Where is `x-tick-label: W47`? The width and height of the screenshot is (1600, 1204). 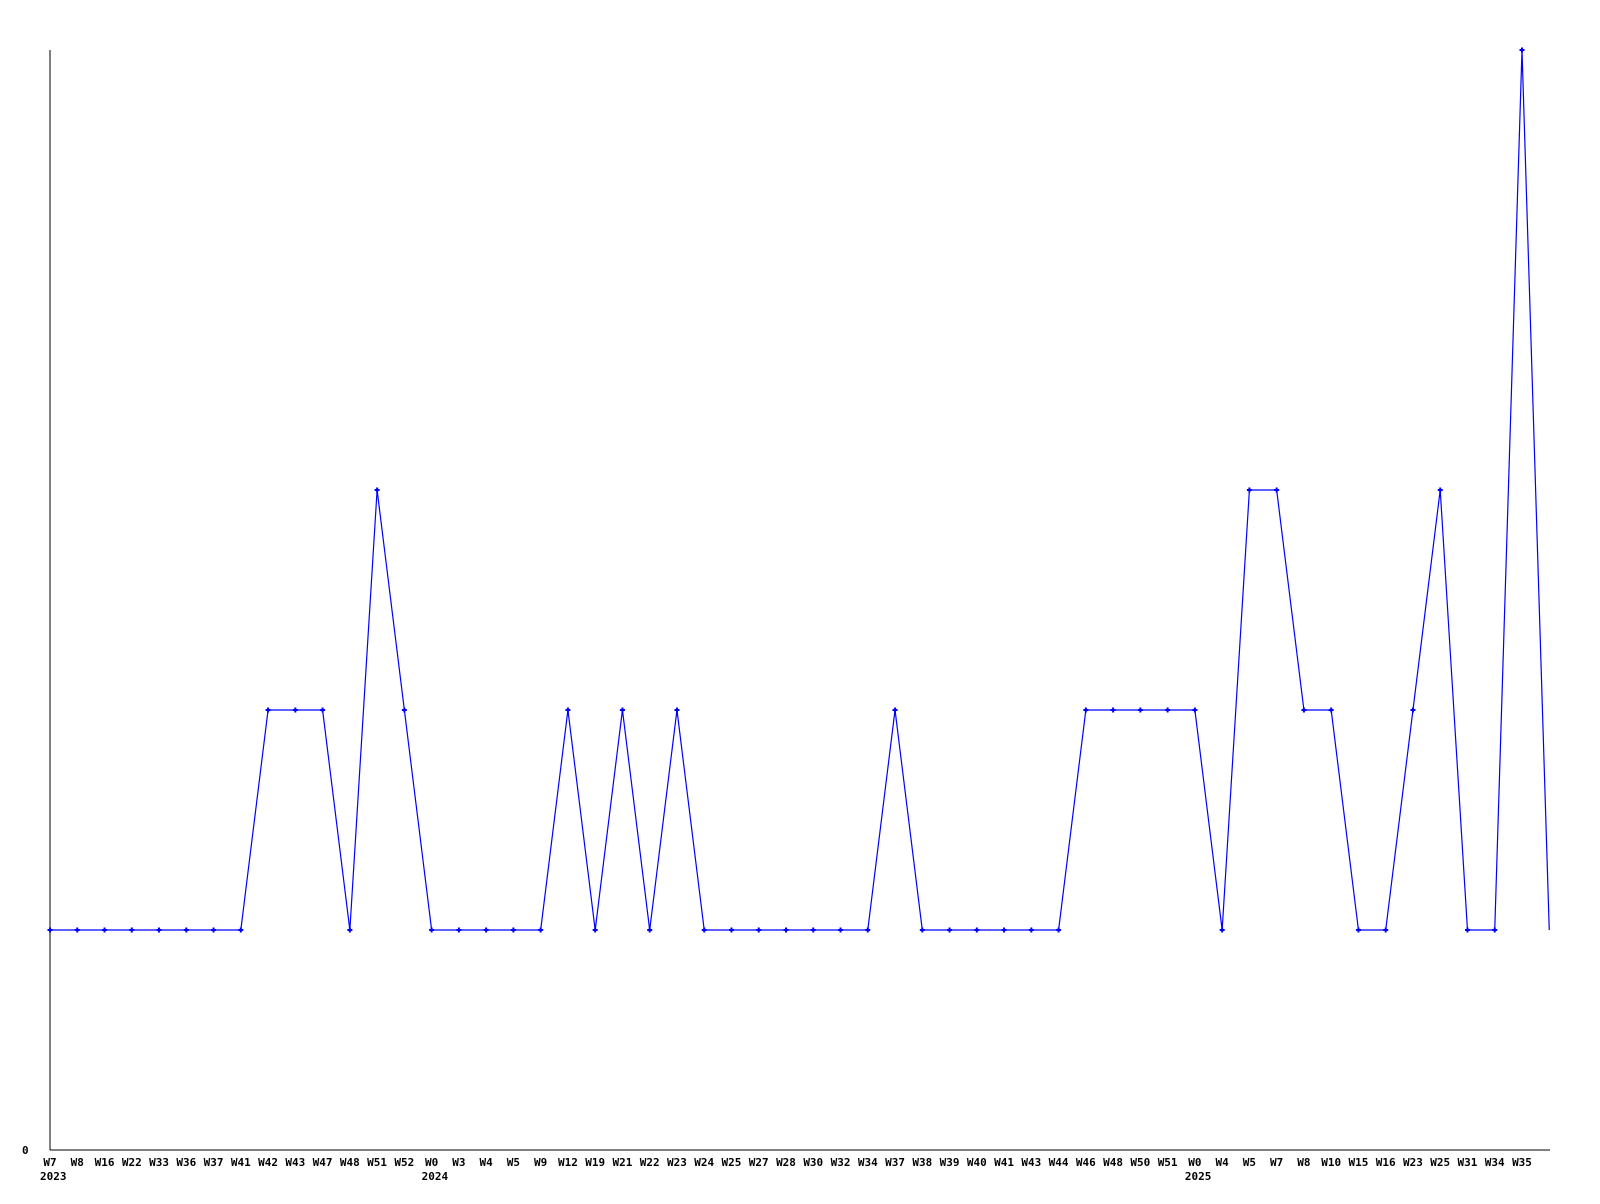 x-tick-label: W47 is located at coordinates (323, 1162).